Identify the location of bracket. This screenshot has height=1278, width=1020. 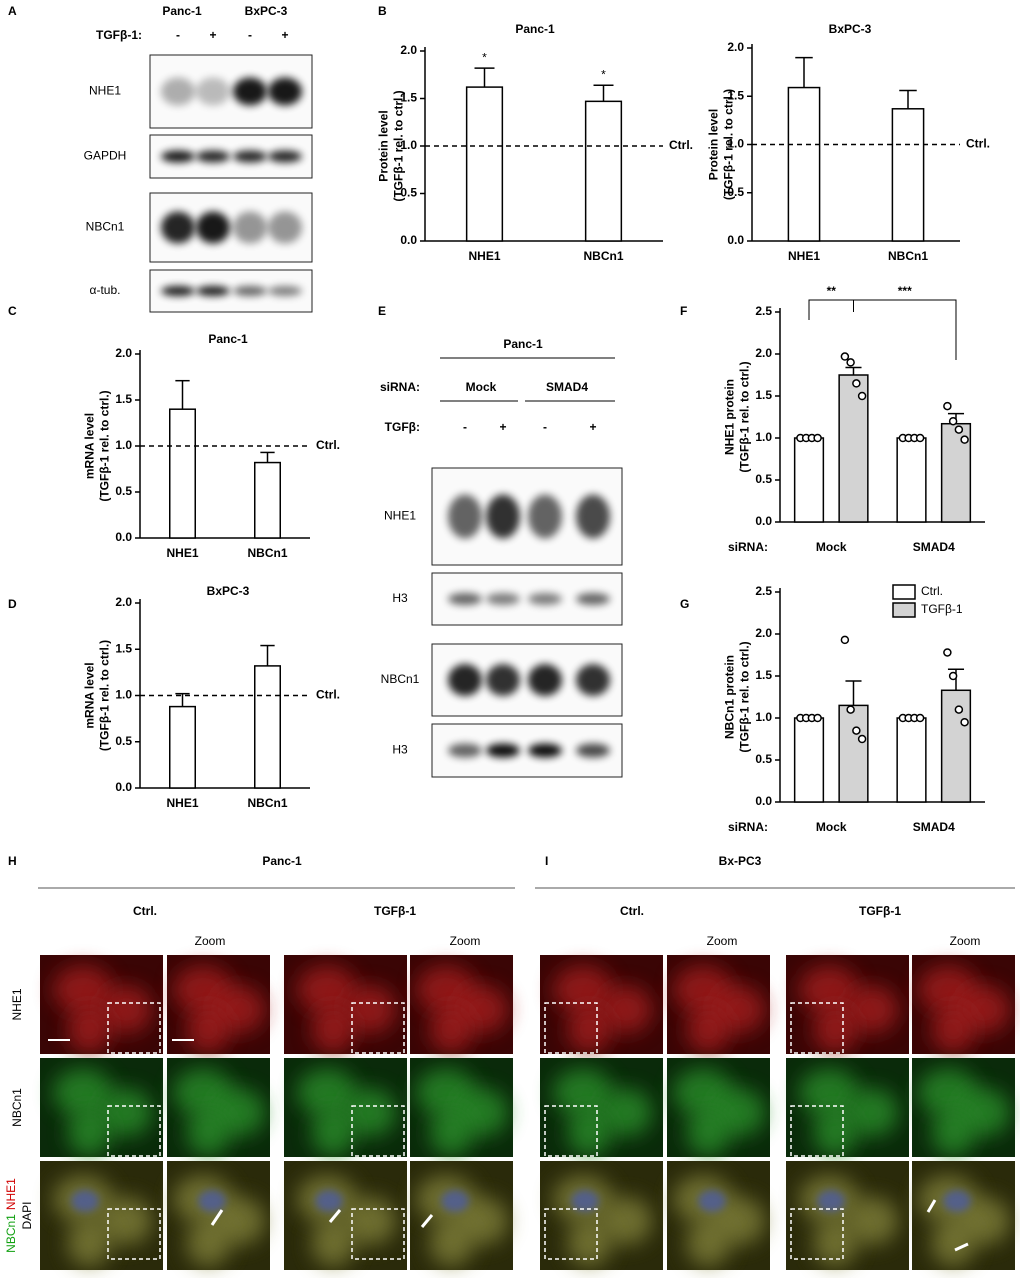
(882, 329).